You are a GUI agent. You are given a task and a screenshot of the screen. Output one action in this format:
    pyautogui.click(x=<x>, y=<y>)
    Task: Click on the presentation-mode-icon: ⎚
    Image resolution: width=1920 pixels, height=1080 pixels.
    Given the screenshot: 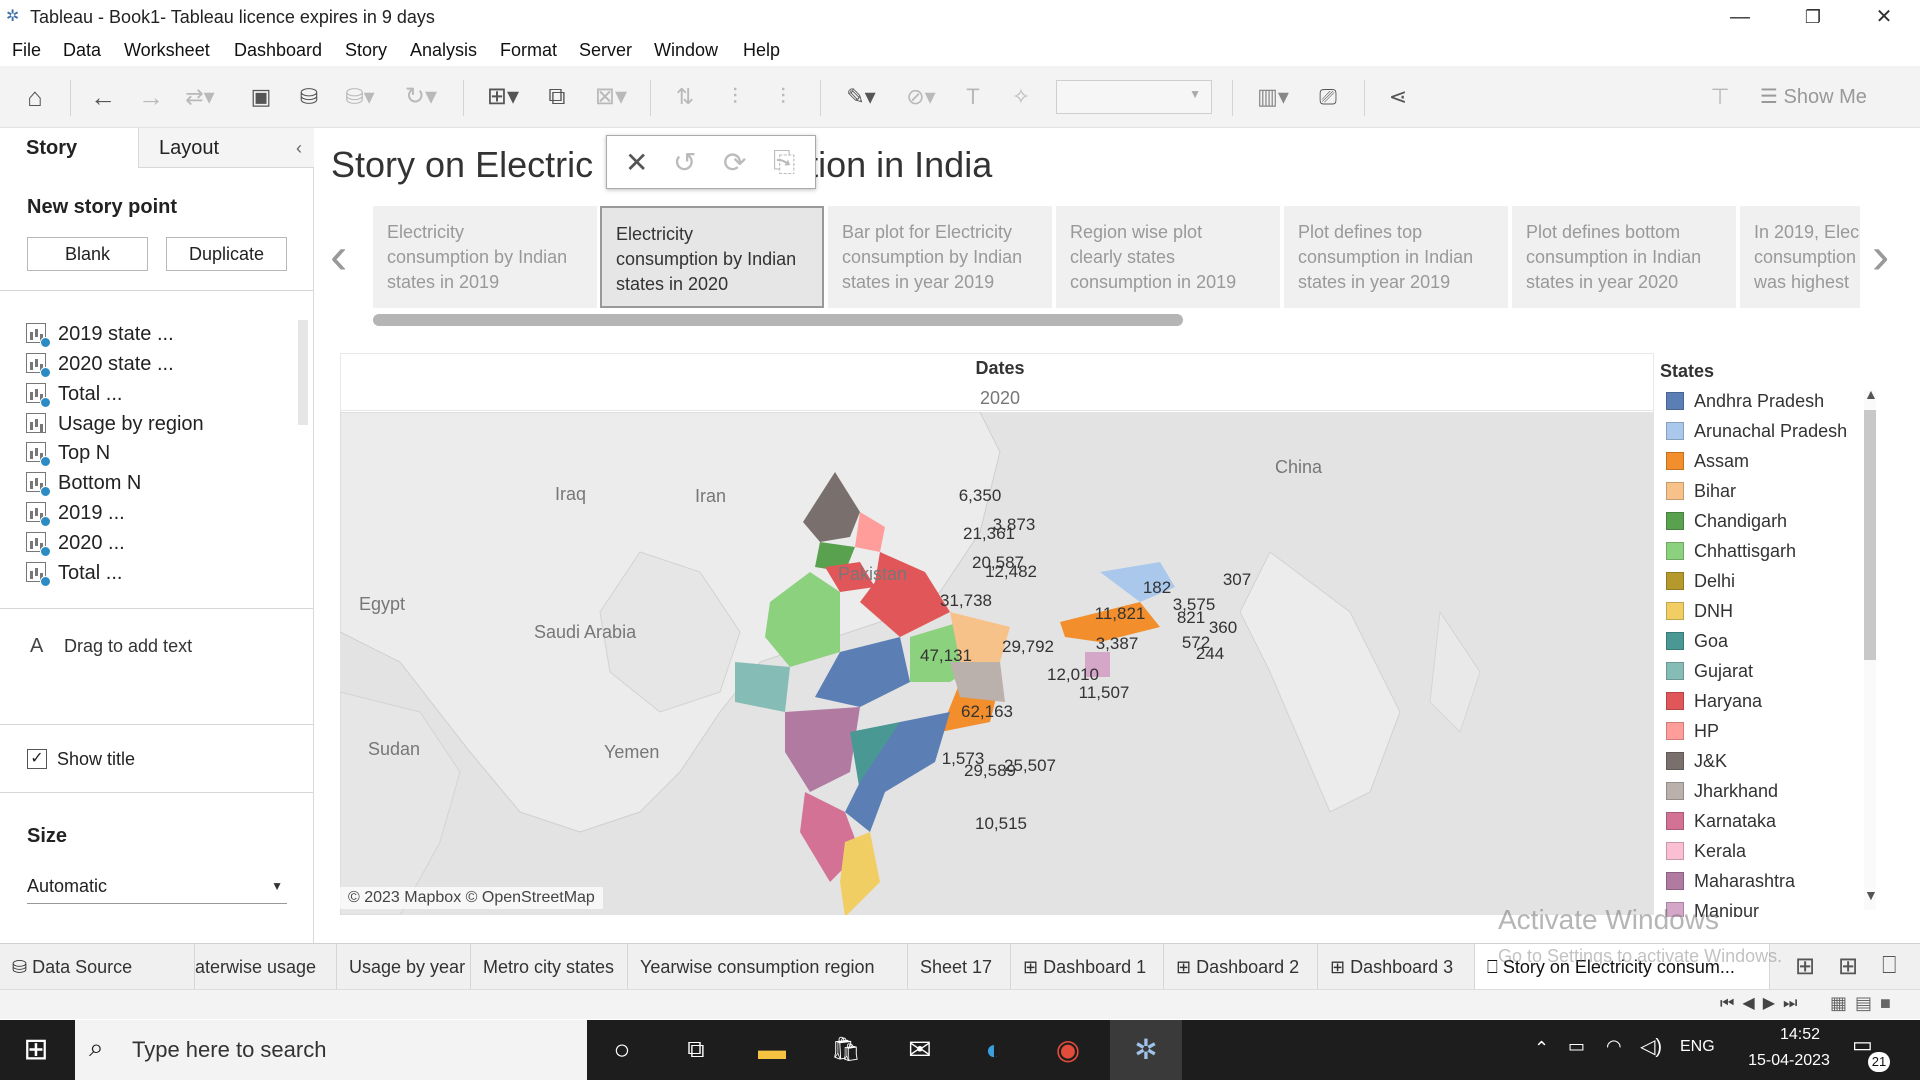 What is the action you would take?
    pyautogui.click(x=1328, y=96)
    